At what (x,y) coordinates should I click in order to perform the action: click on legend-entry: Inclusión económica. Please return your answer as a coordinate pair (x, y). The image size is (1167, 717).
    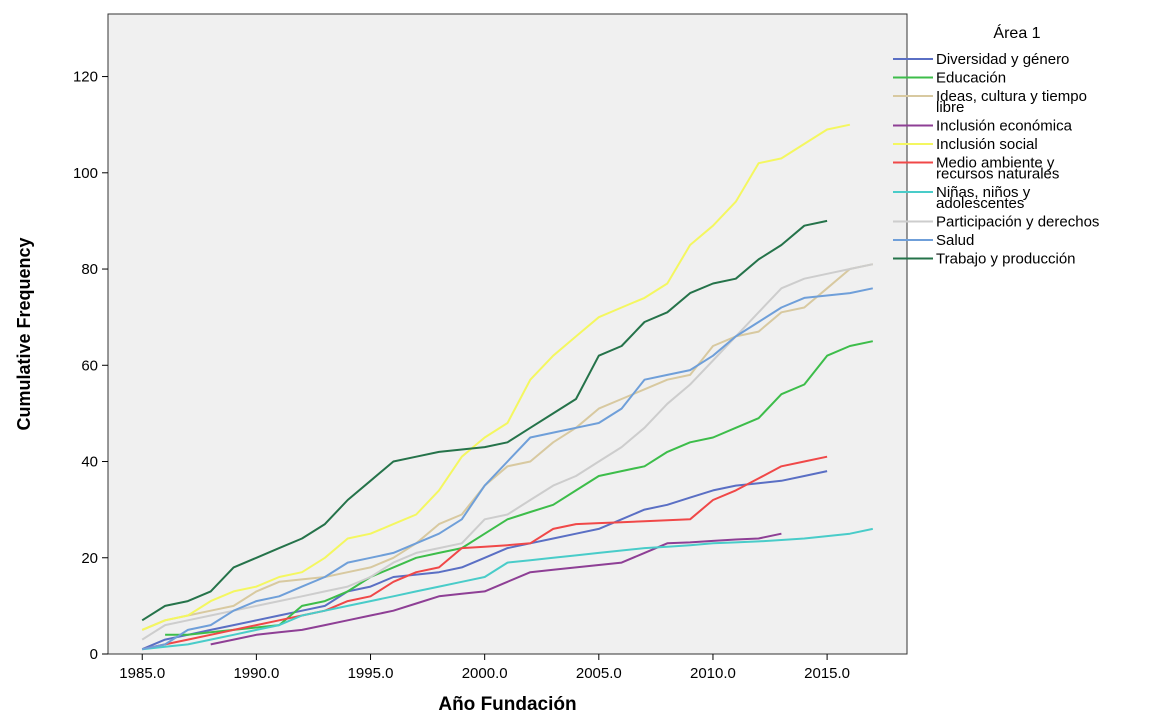
    Looking at the image, I should click on (983, 126).